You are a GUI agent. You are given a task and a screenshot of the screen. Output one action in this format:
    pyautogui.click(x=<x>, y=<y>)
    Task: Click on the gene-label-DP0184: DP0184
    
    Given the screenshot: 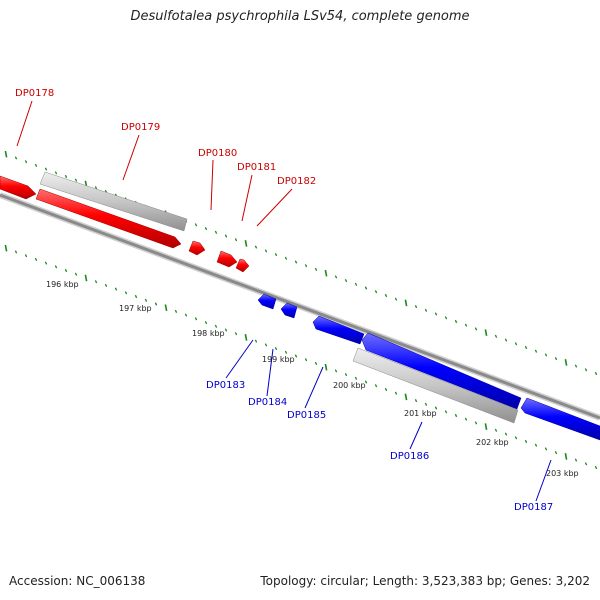 What is the action you would take?
    pyautogui.click(x=267, y=402)
    